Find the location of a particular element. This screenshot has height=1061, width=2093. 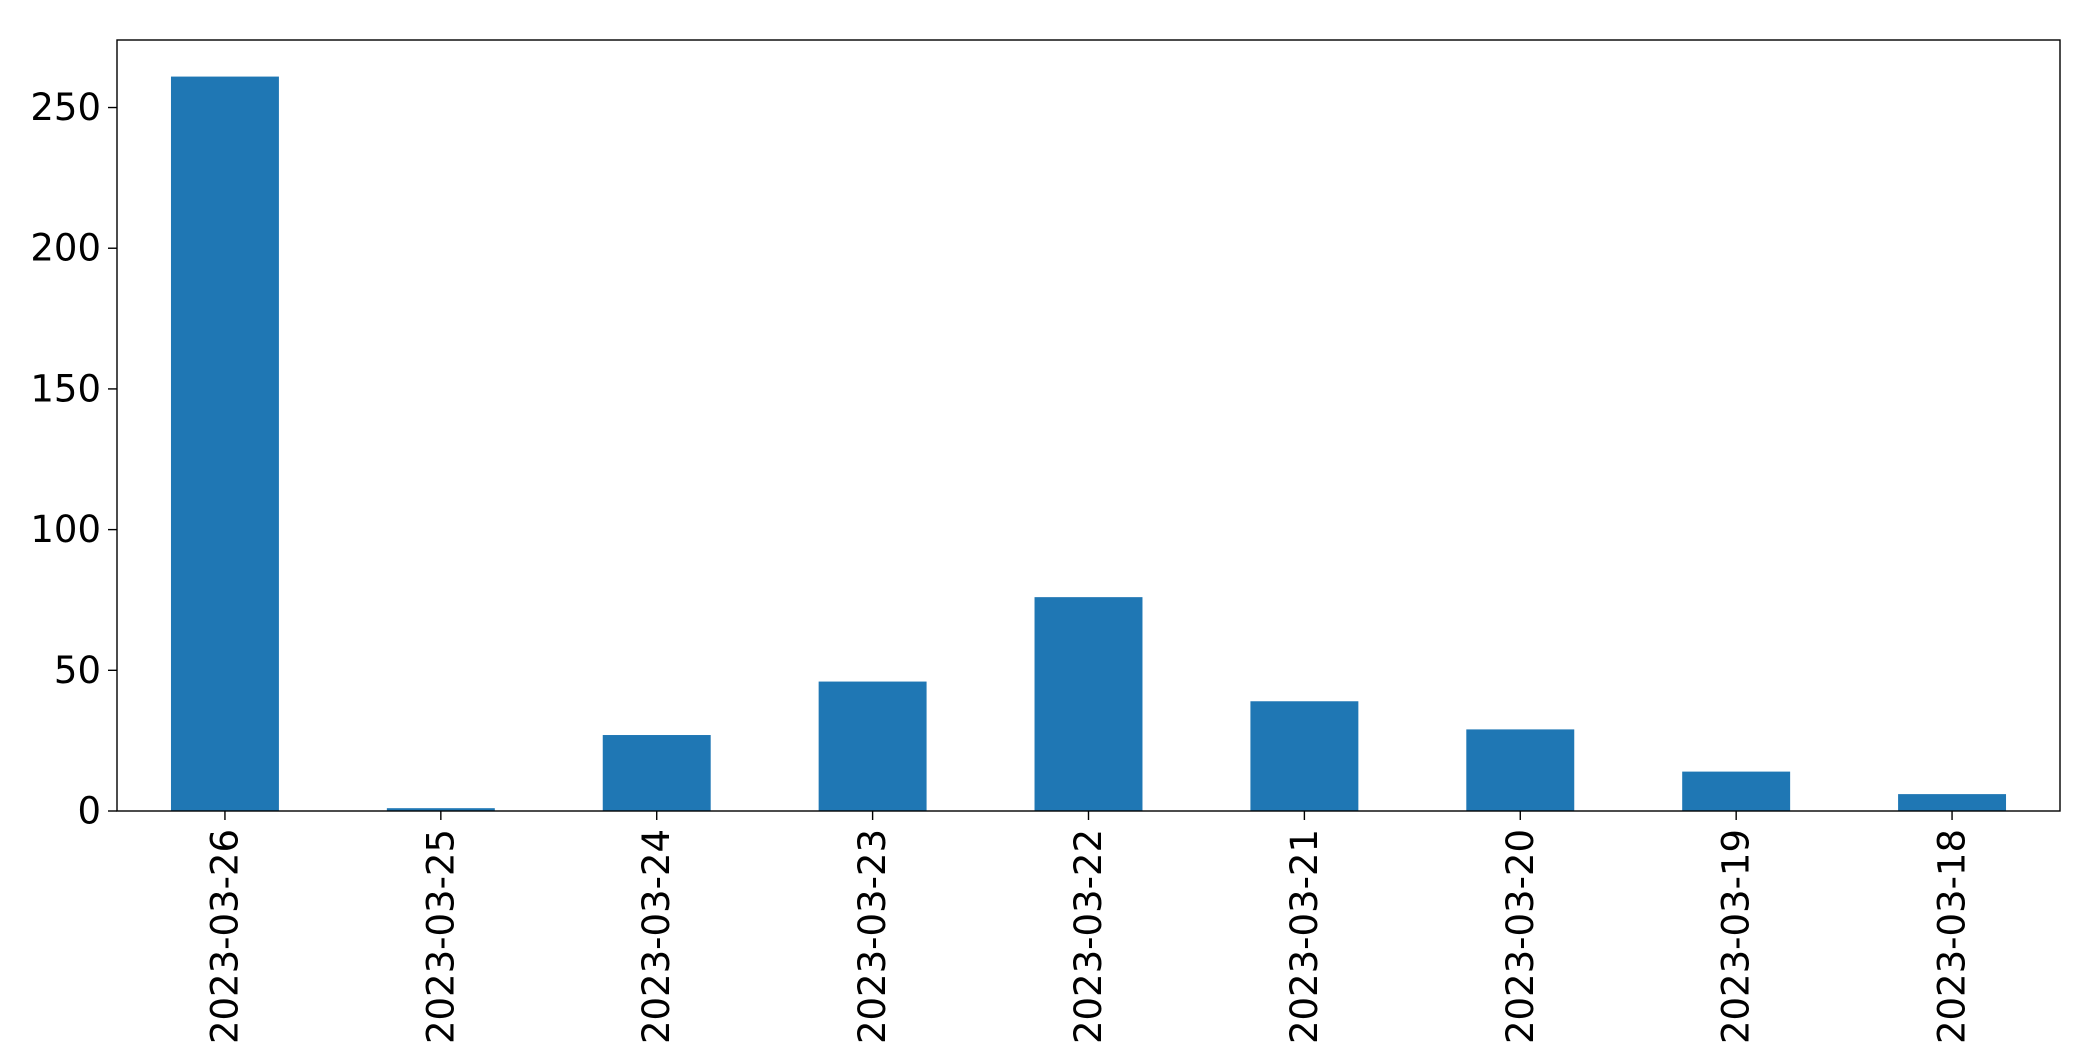

y-tick-label: 200 is located at coordinates (65, 248).